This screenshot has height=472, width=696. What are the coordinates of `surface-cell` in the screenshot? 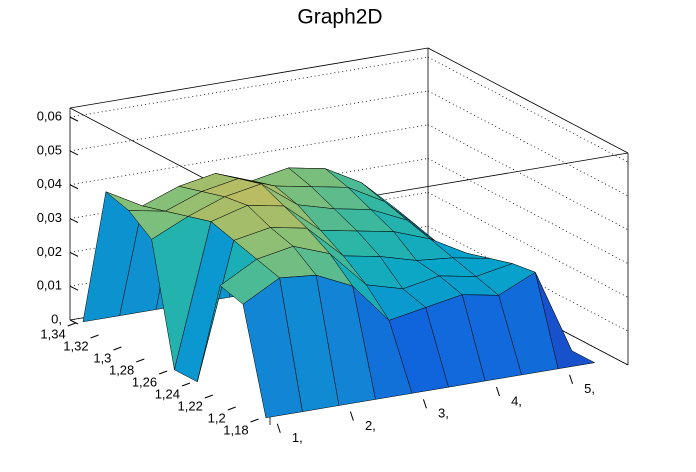 It's located at (272, 348).